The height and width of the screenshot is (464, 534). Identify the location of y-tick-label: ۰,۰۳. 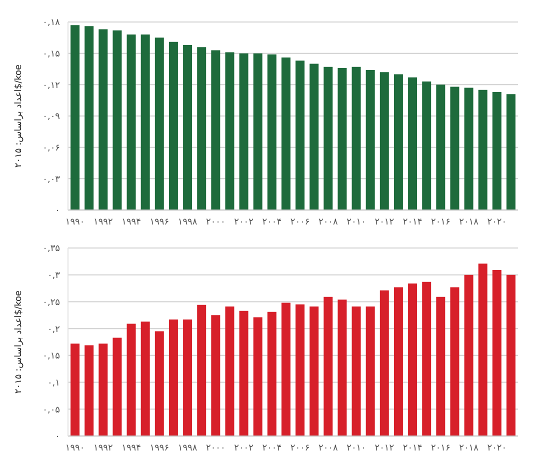
(51, 179).